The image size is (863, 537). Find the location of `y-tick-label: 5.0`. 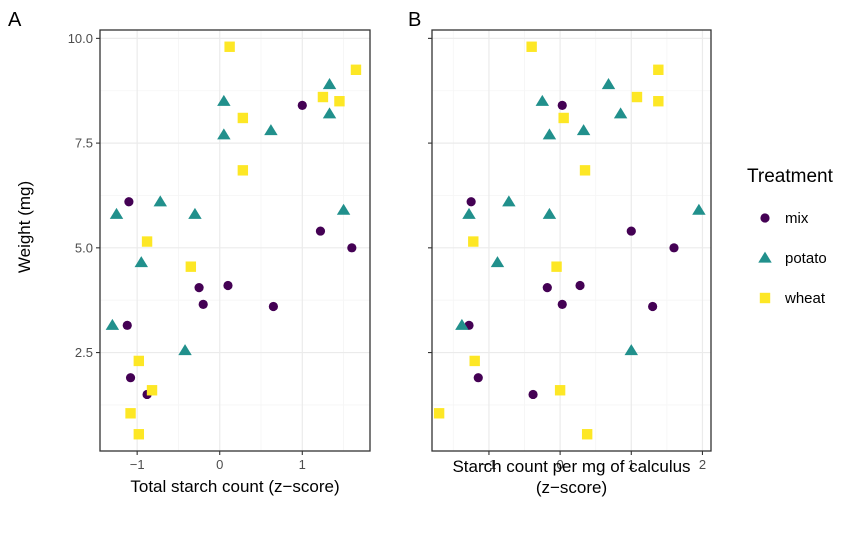

y-tick-label: 5.0 is located at coordinates (84, 247).